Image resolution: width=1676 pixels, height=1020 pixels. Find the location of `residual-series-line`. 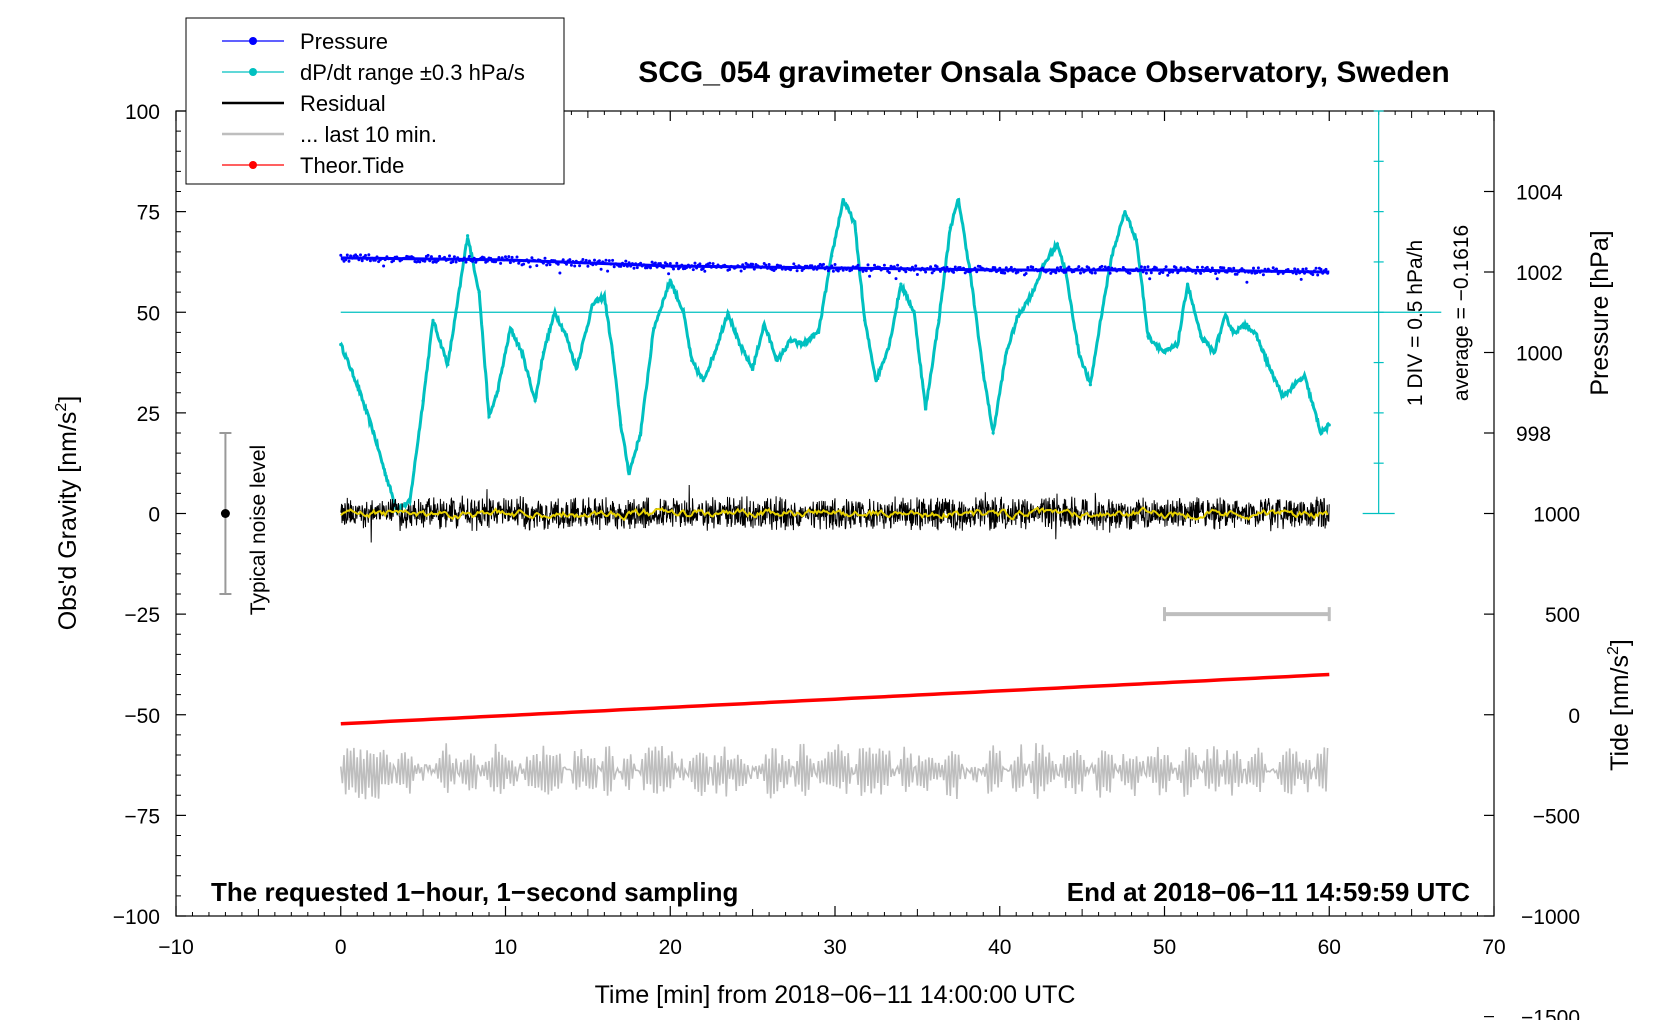

residual-series-line is located at coordinates (835, 513).